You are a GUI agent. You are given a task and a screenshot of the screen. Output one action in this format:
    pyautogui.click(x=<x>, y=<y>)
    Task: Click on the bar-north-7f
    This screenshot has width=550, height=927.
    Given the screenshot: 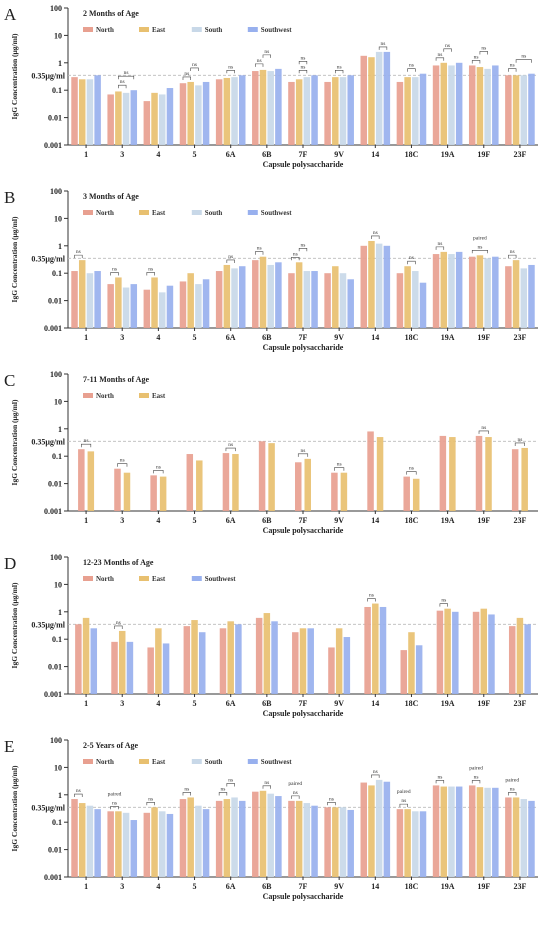 What is the action you would take?
    pyautogui.click(x=291, y=300)
    